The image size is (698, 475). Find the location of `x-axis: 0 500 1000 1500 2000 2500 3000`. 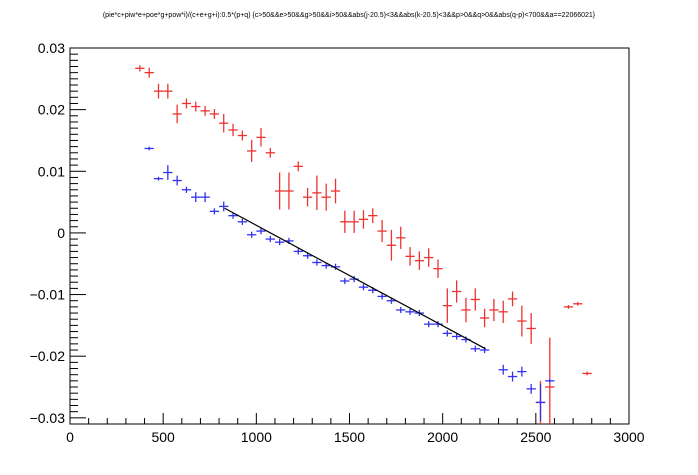

x-axis: 0 500 1000 1500 2000 2500 3000 is located at coordinates (355, 429).